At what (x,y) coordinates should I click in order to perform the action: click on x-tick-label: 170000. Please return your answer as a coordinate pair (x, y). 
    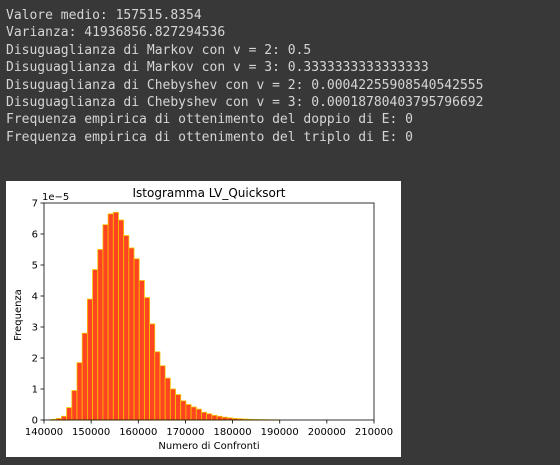
    Looking at the image, I should click on (185, 432).